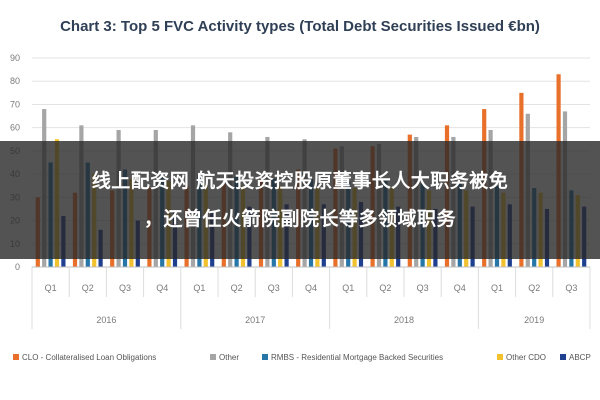  What do you see at coordinates (15, 104) in the screenshot?
I see `y-tick-label: 70` at bounding box center [15, 104].